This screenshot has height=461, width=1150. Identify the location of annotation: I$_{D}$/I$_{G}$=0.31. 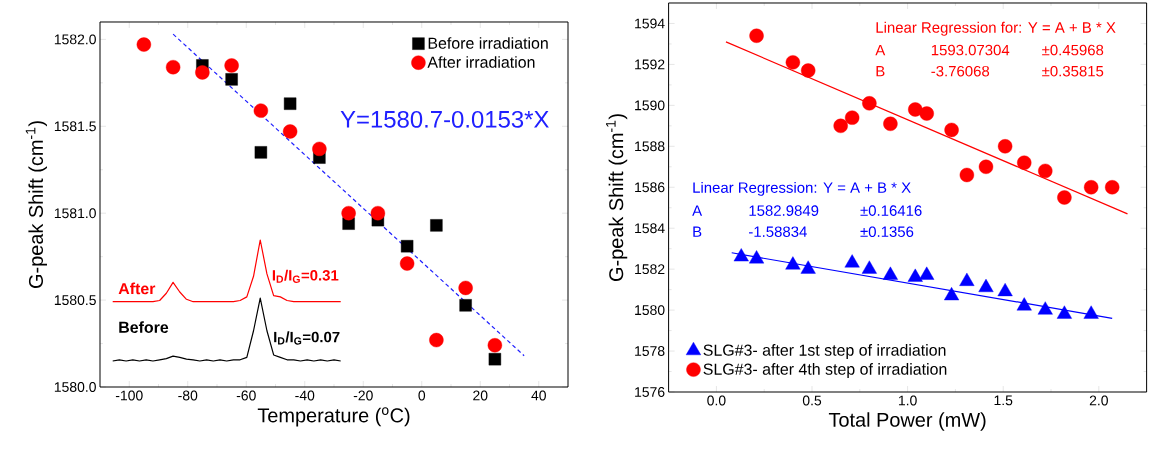
(305, 276).